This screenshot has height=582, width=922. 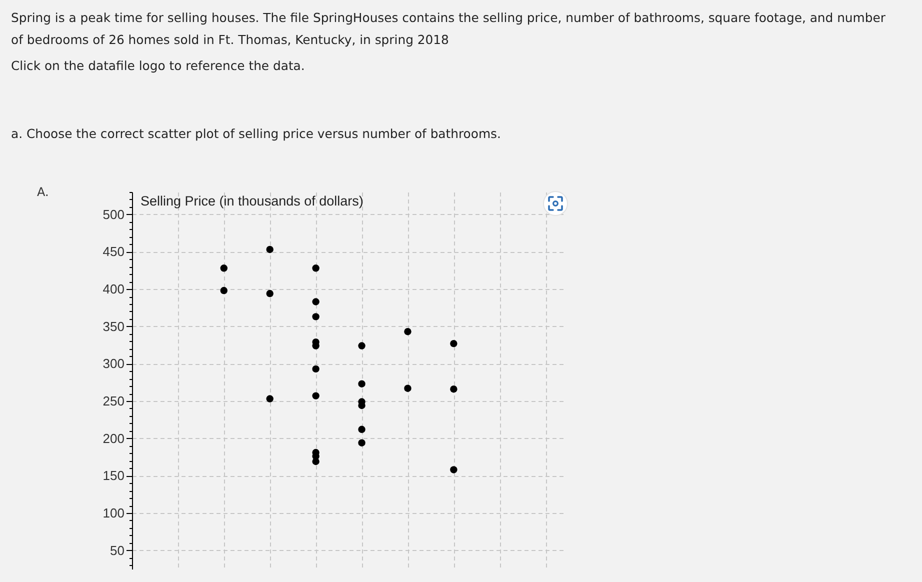 I want to click on y-tick-label: 50, so click(x=117, y=550).